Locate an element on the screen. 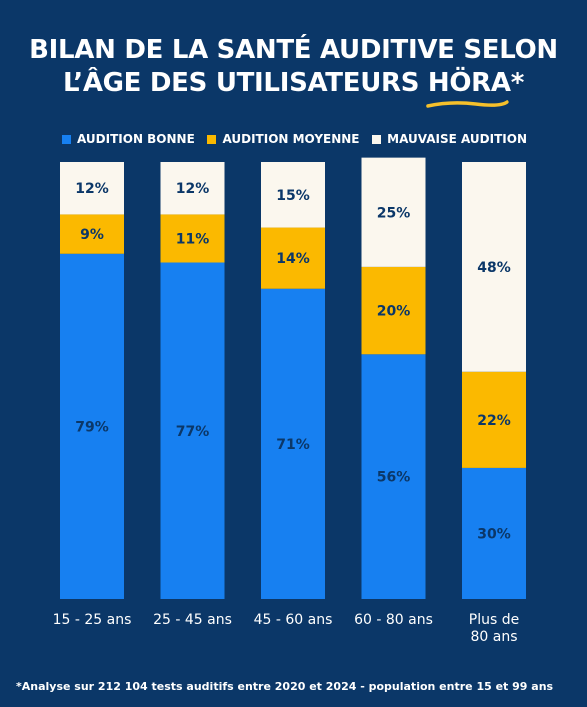  legend-swatch-bad is located at coordinates (377, 139).